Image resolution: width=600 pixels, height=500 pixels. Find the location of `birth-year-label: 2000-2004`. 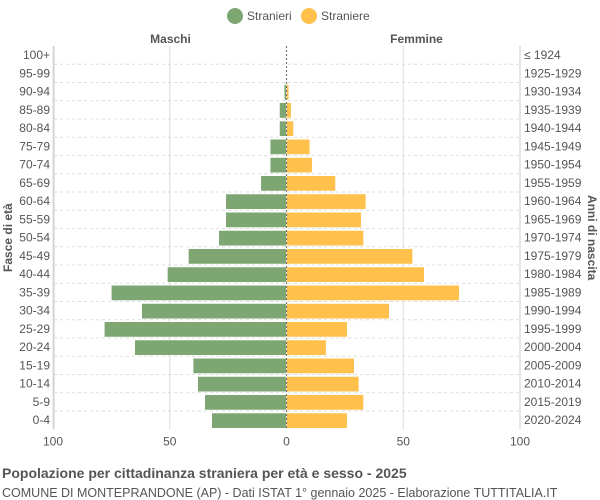

birth-year-label: 2000-2004 is located at coordinates (553, 347).